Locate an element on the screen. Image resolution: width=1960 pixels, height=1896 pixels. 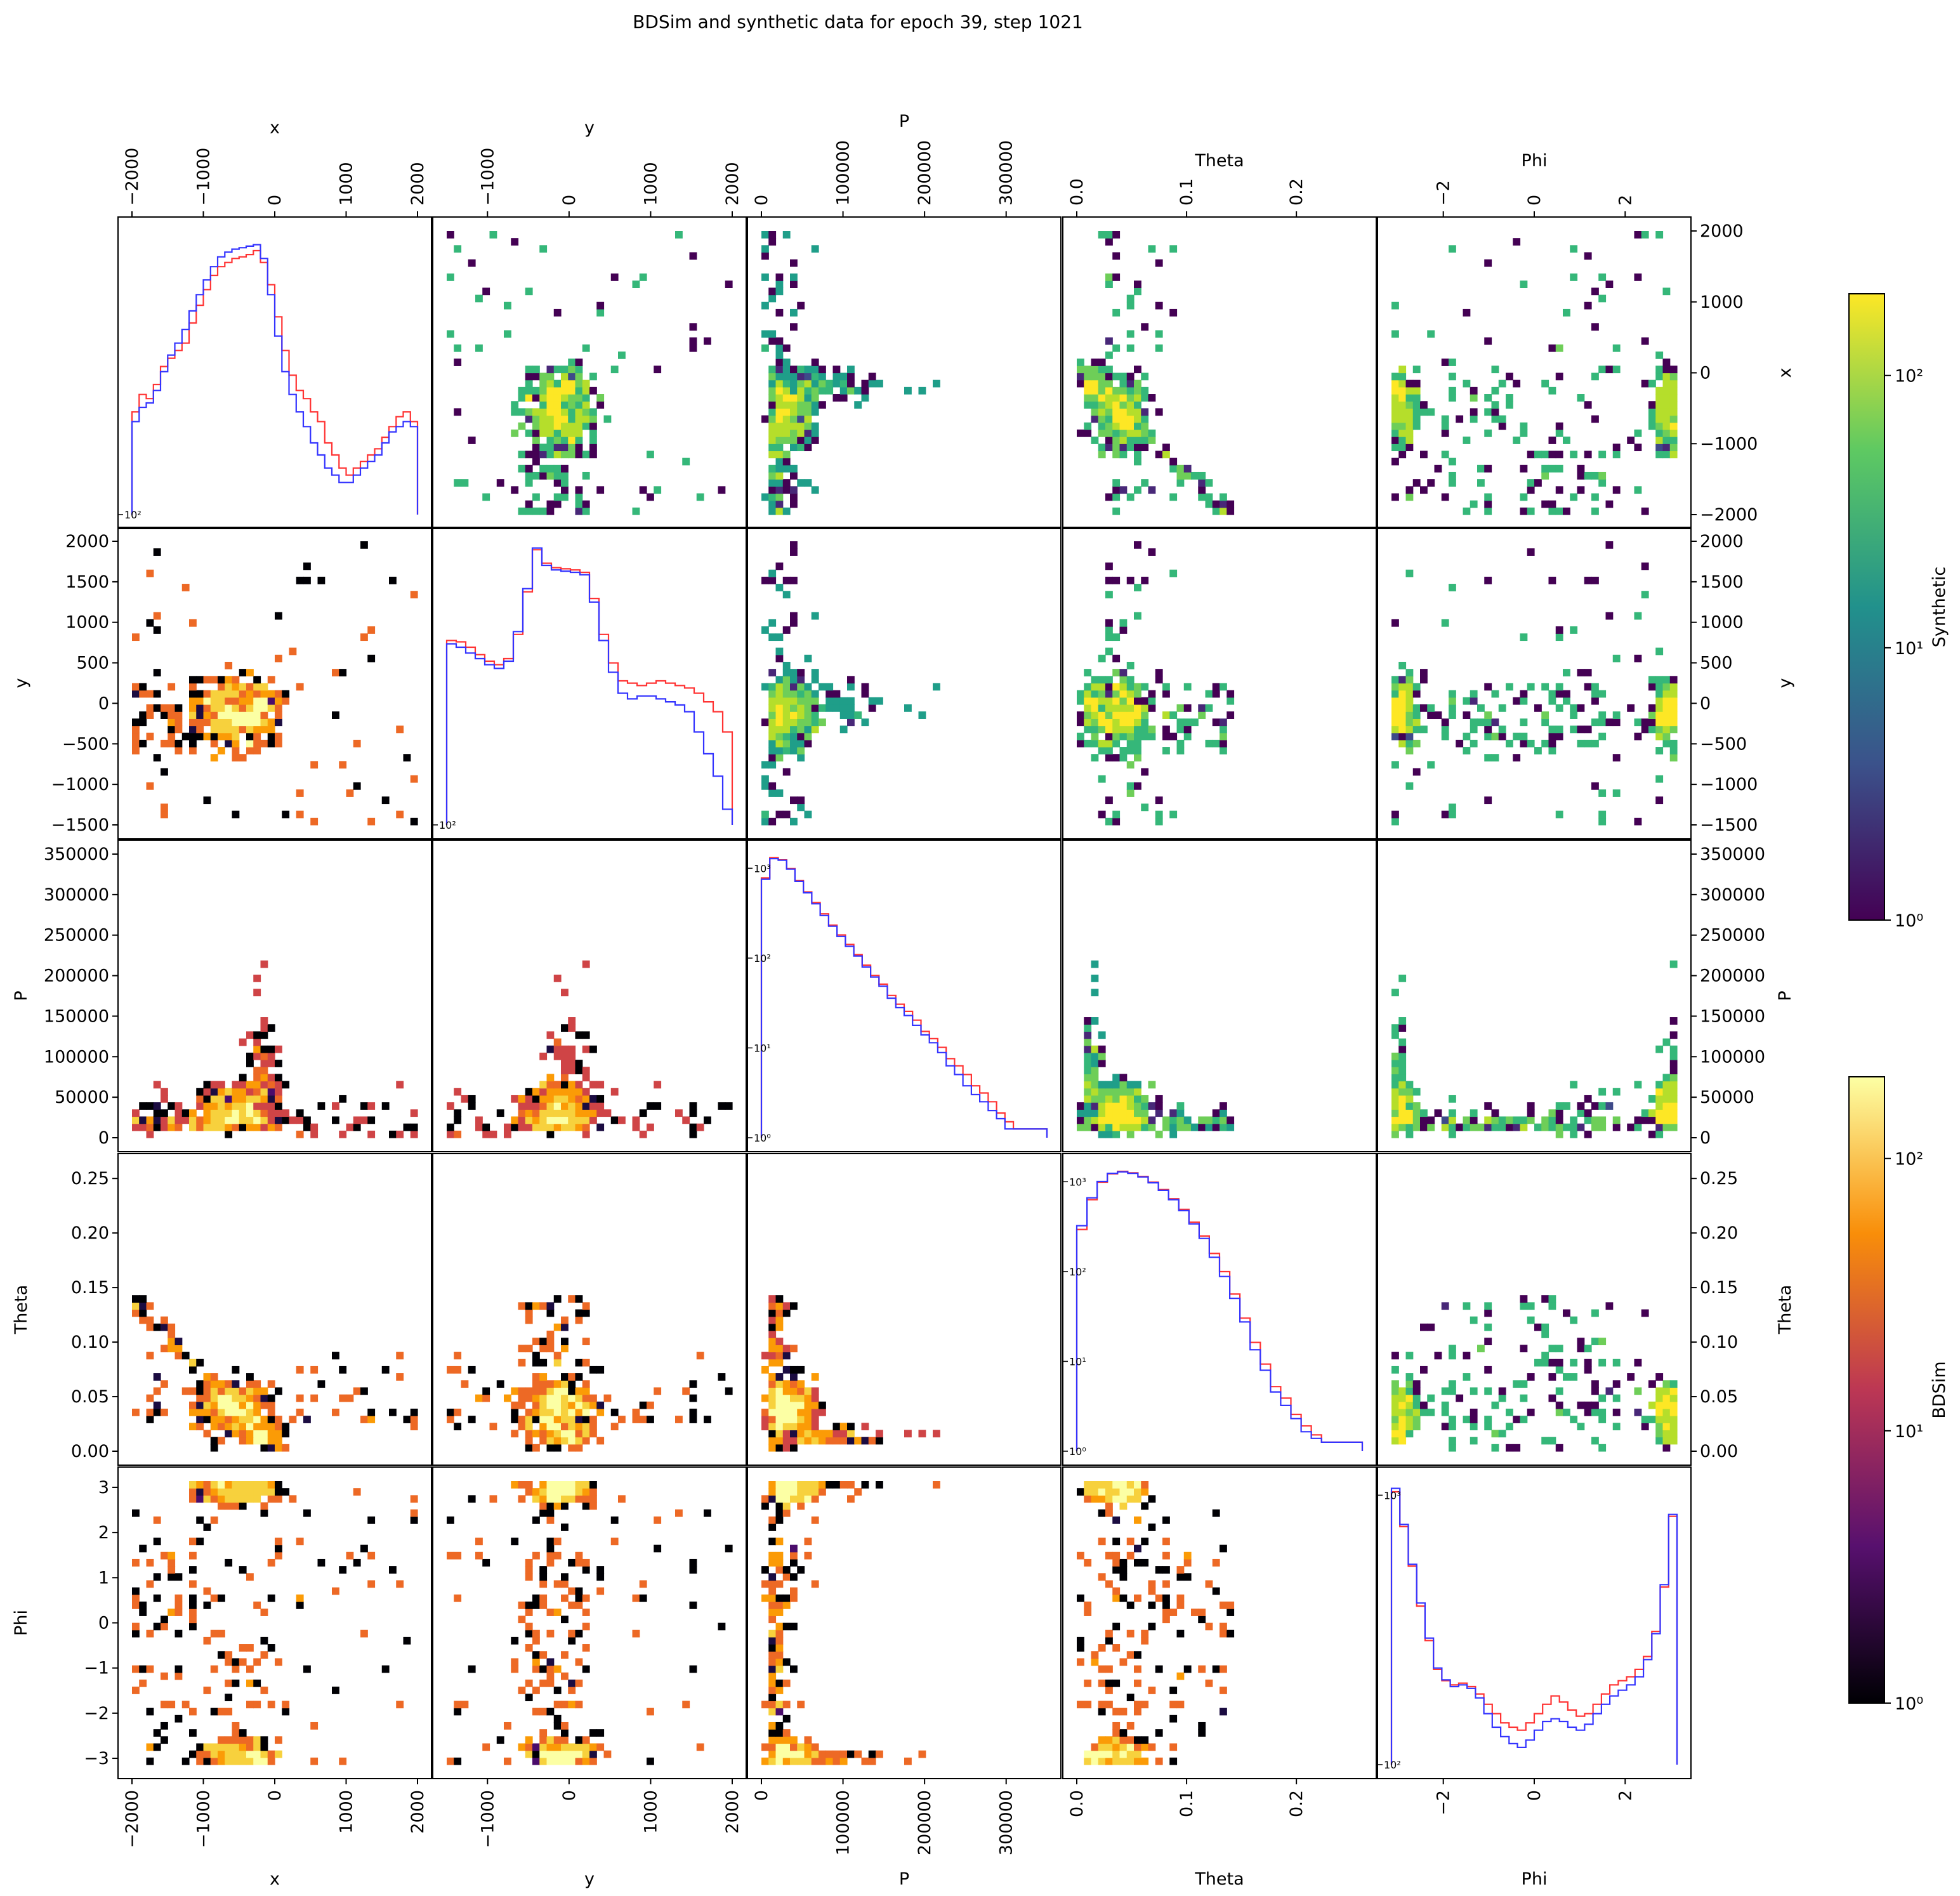
synthetic-colorbar-gradient is located at coordinates (1866, 607).